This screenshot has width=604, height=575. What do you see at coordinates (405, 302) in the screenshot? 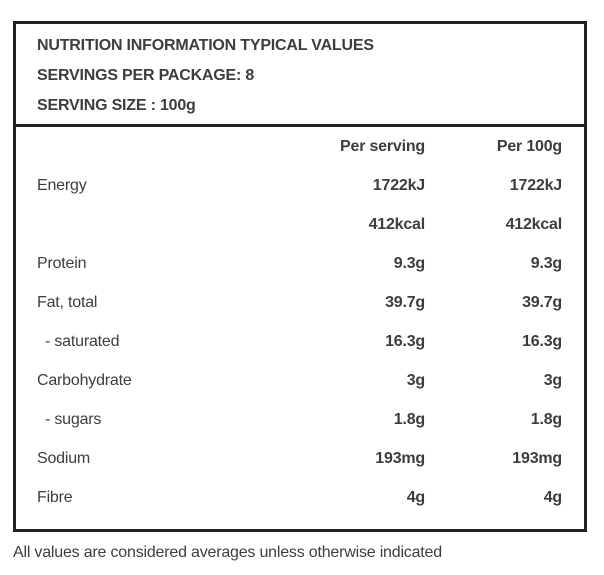
I see `per-serving-value: 39.7g` at bounding box center [405, 302].